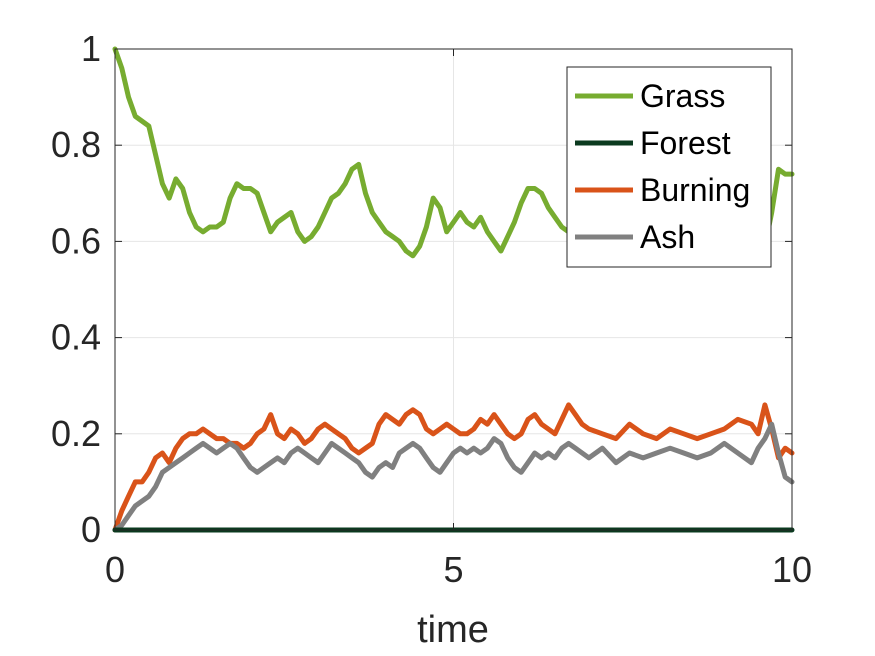  What do you see at coordinates (453, 477) in the screenshot?
I see `series-line-ash` at bounding box center [453, 477].